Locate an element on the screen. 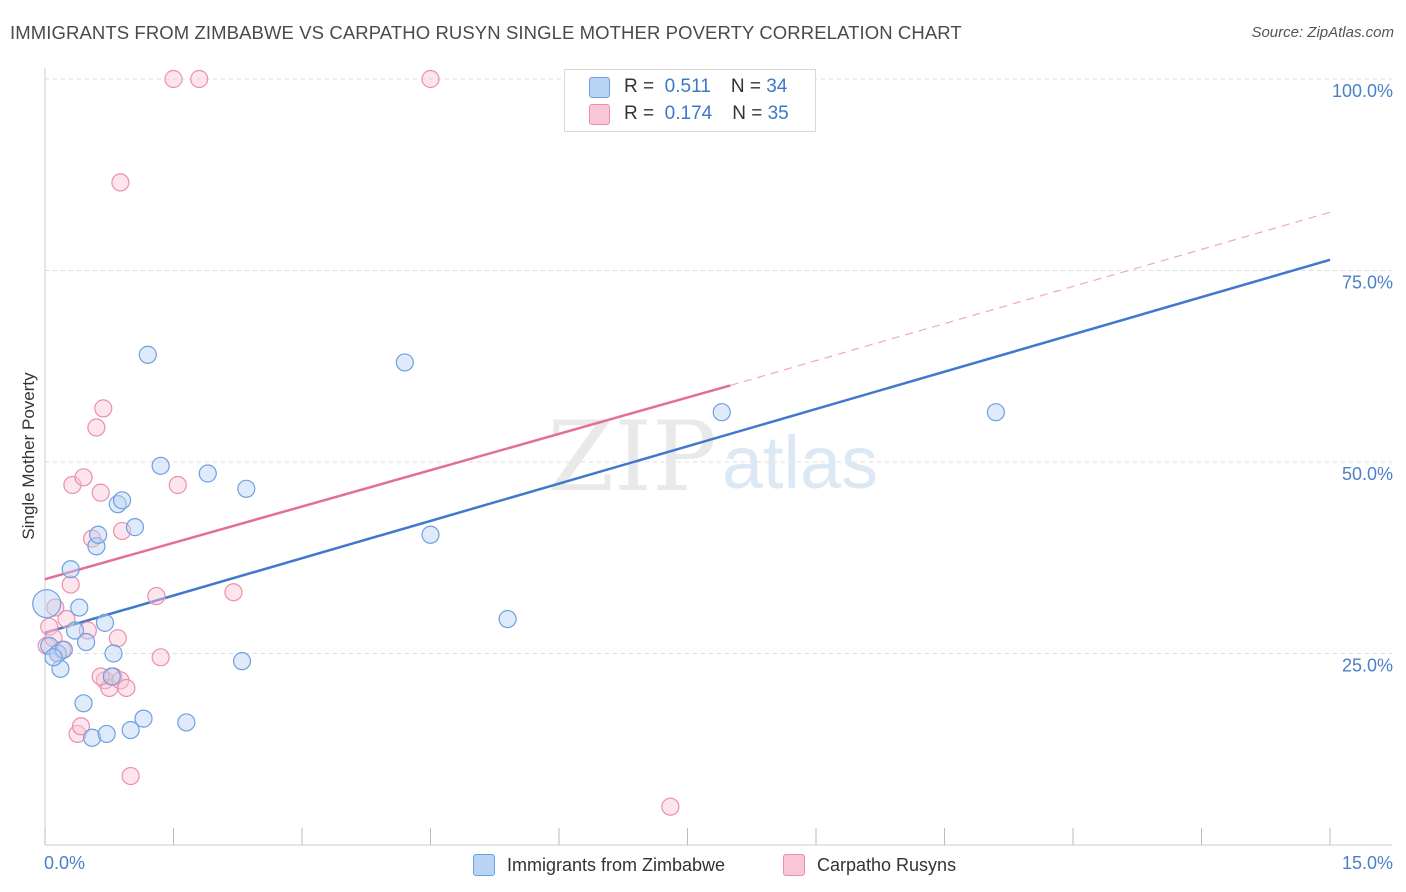  correlation-legend: R = 0.511 N = 34 R = 0.174 N = 35 is located at coordinates (690, 100).